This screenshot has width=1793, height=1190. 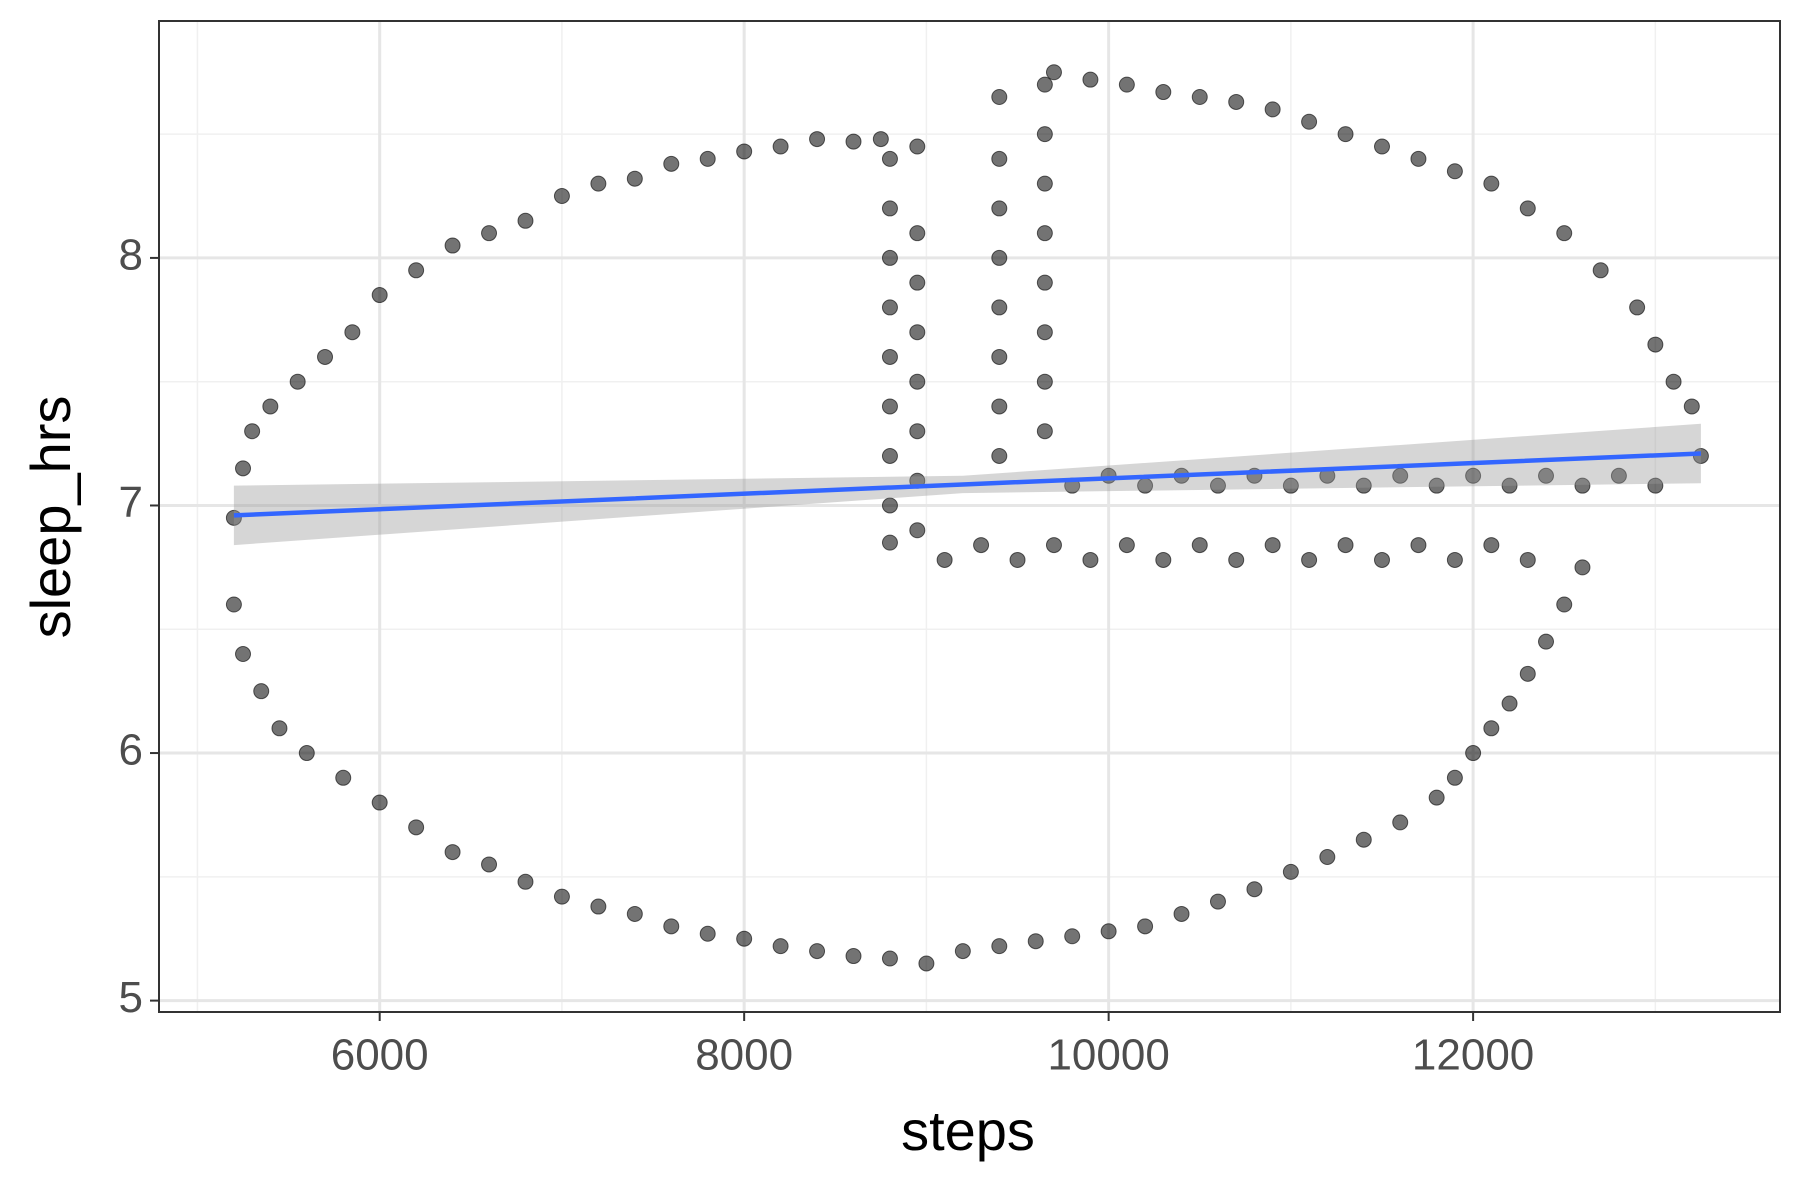 What do you see at coordinates (967, 484) in the screenshot?
I see `trend-line` at bounding box center [967, 484].